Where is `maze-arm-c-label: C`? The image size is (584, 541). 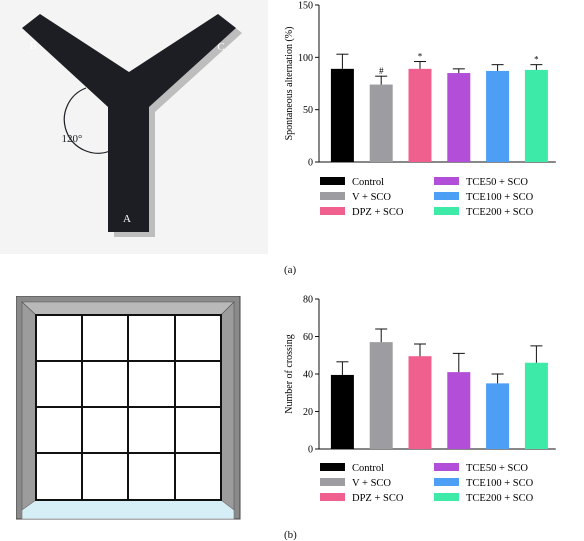
maze-arm-c-label: C is located at coordinates (220, 47).